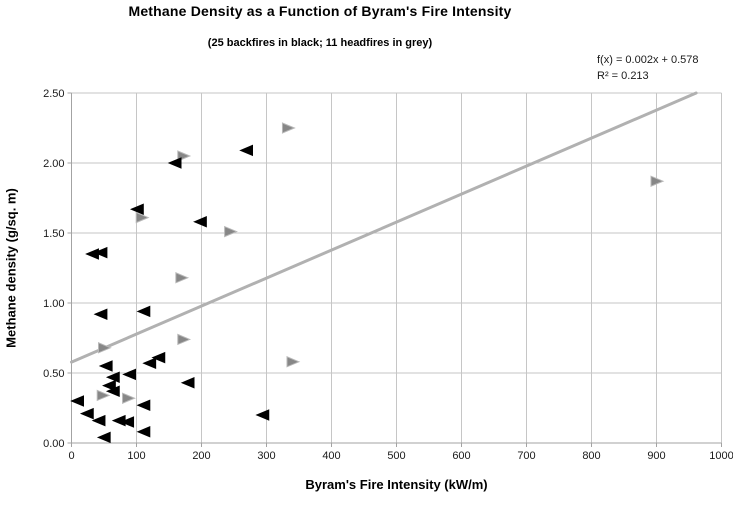 This screenshot has height=506, width=733. What do you see at coordinates (396, 456) in the screenshot?
I see `x-tick-label: 500` at bounding box center [396, 456].